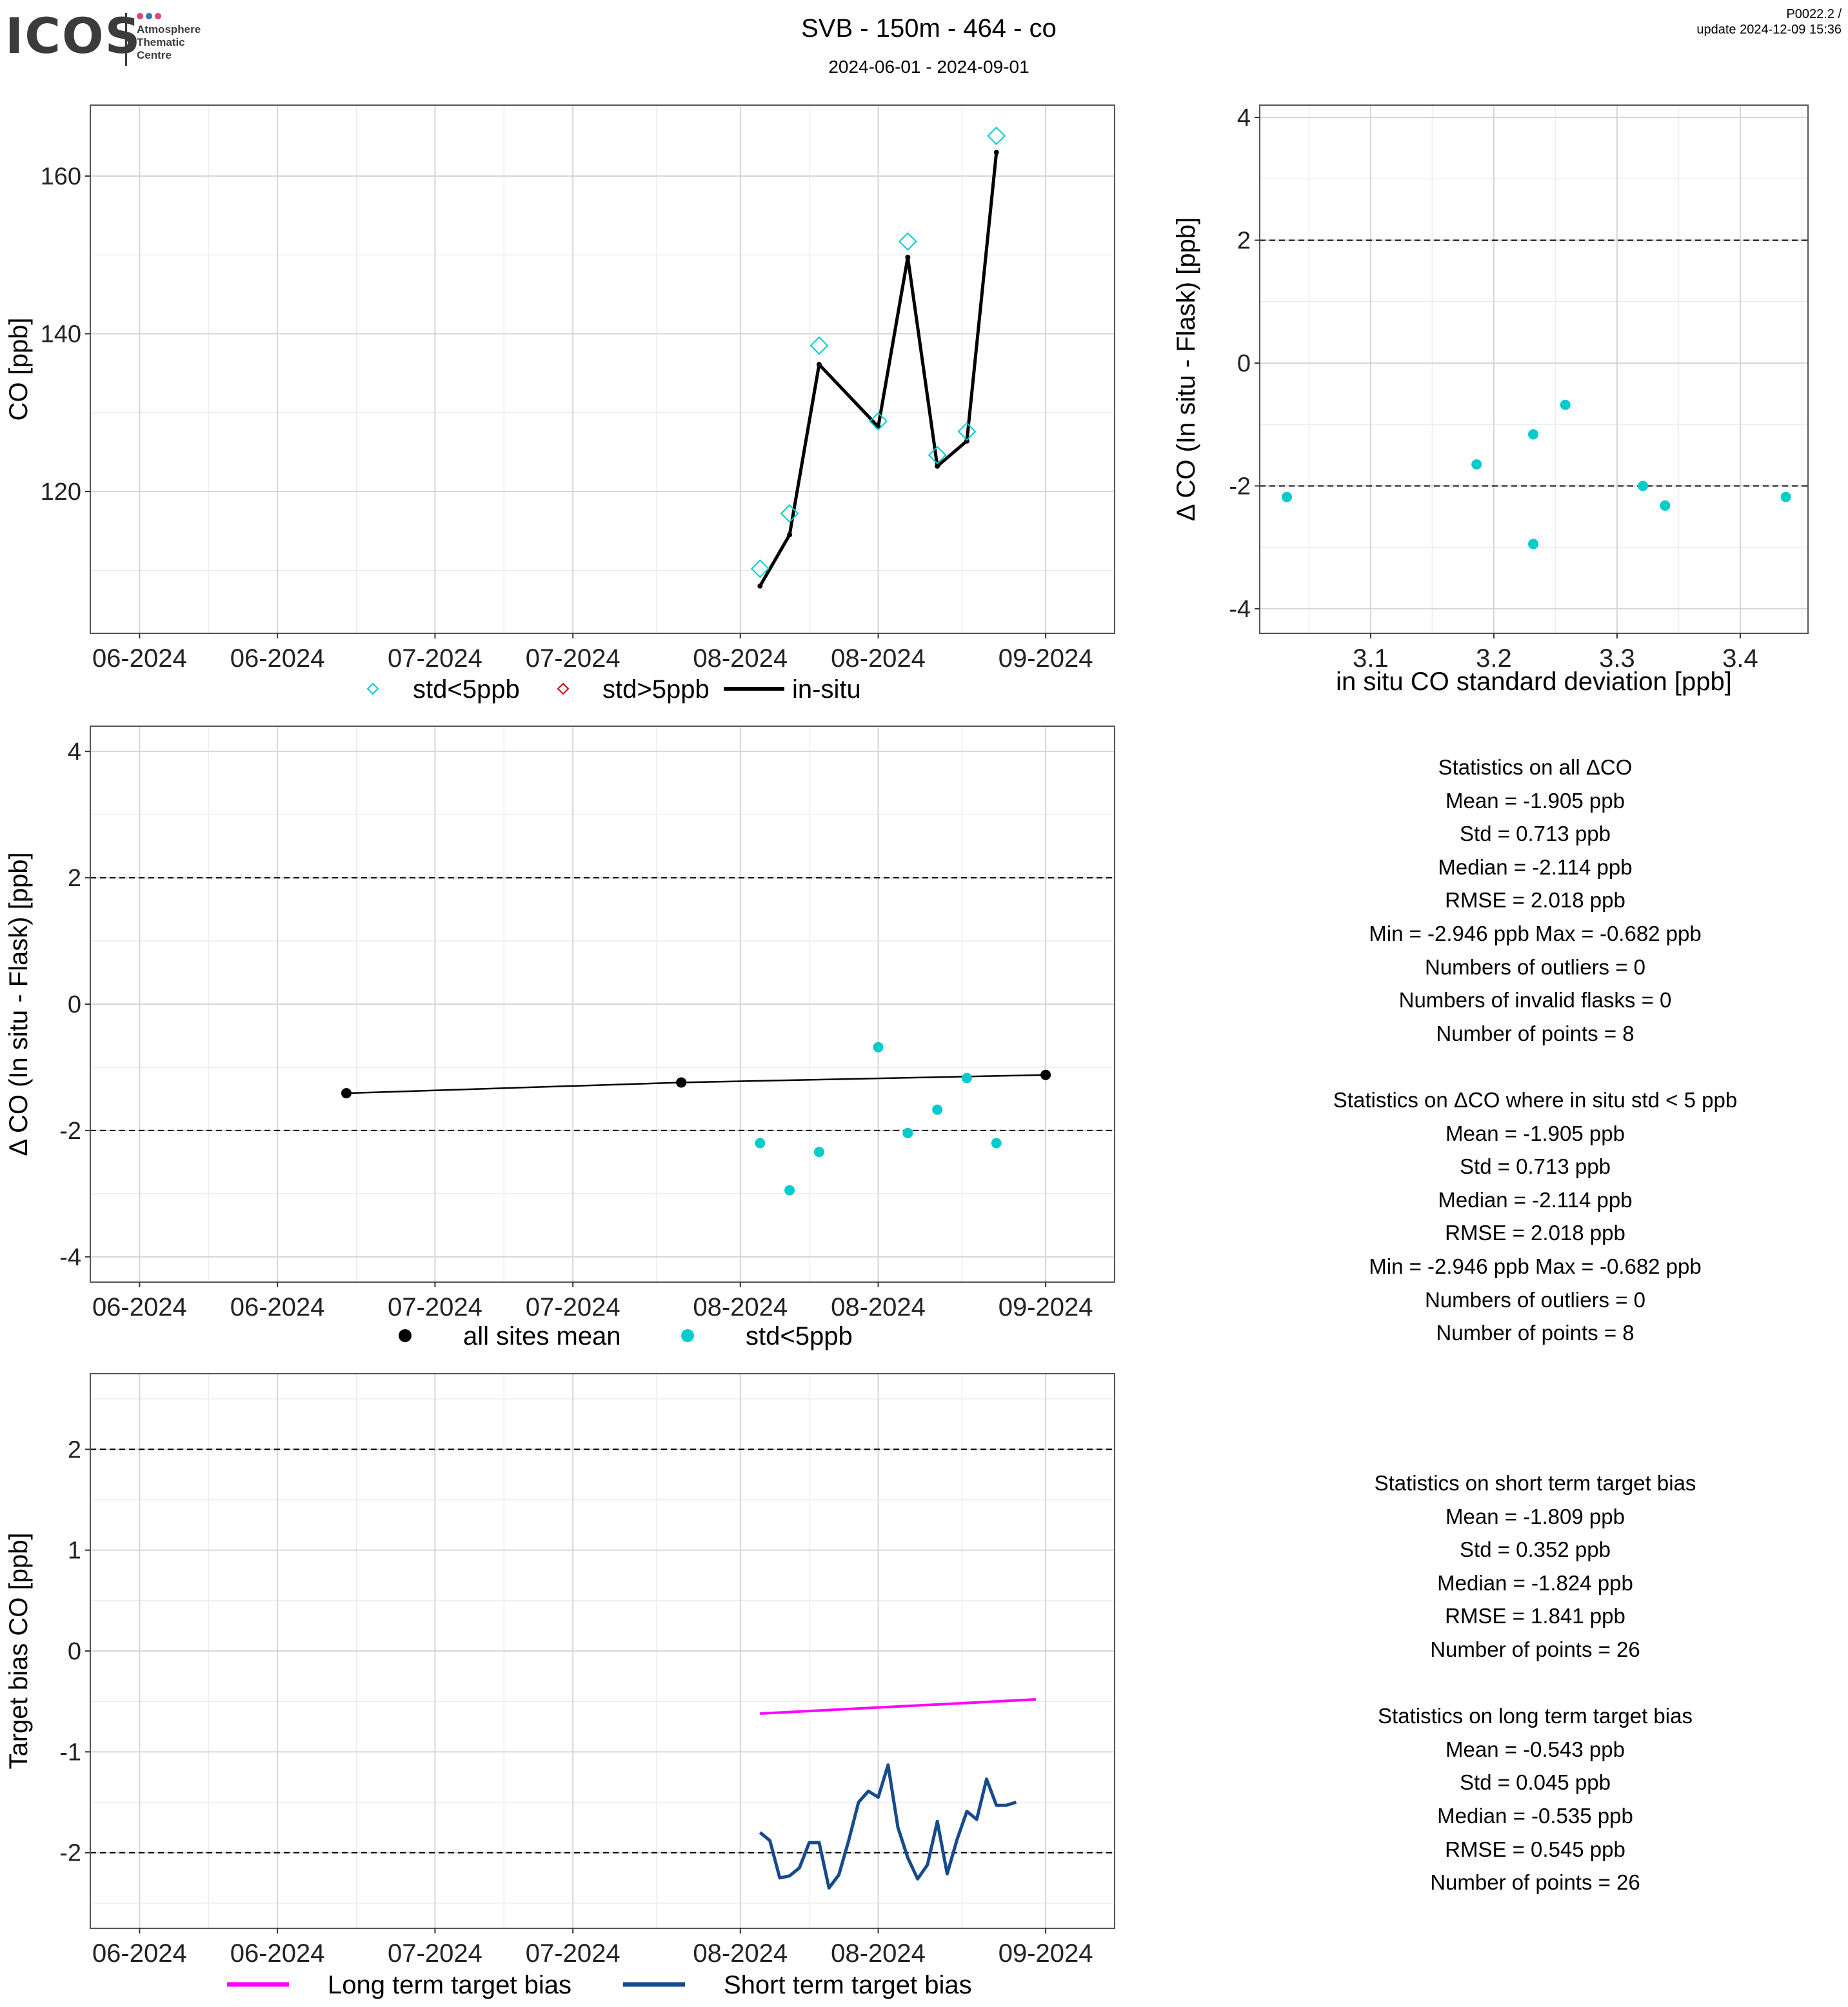 This screenshot has height=2007, width=1848. What do you see at coordinates (929, 67) in the screenshot?
I see `page-subtitle: 2024-06-01 - 2024-09-01` at bounding box center [929, 67].